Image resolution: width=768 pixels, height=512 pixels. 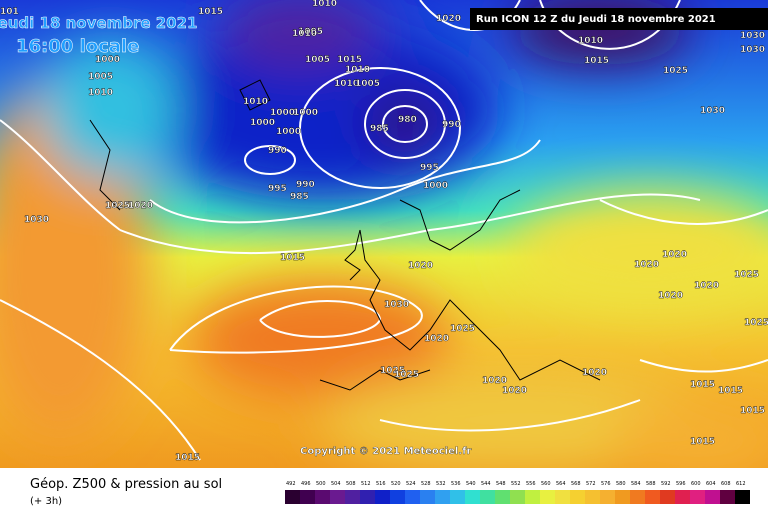 I want to click on legend-label: 612, so click(x=741, y=484).